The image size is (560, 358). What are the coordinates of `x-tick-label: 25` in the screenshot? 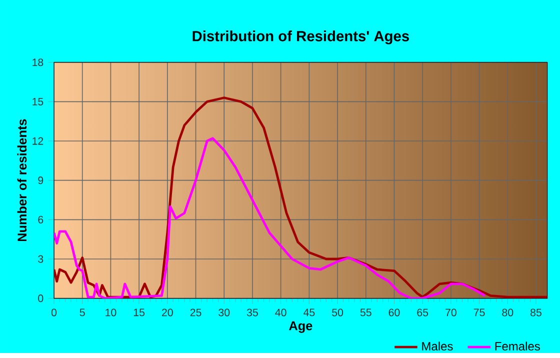 It's located at (196, 312).